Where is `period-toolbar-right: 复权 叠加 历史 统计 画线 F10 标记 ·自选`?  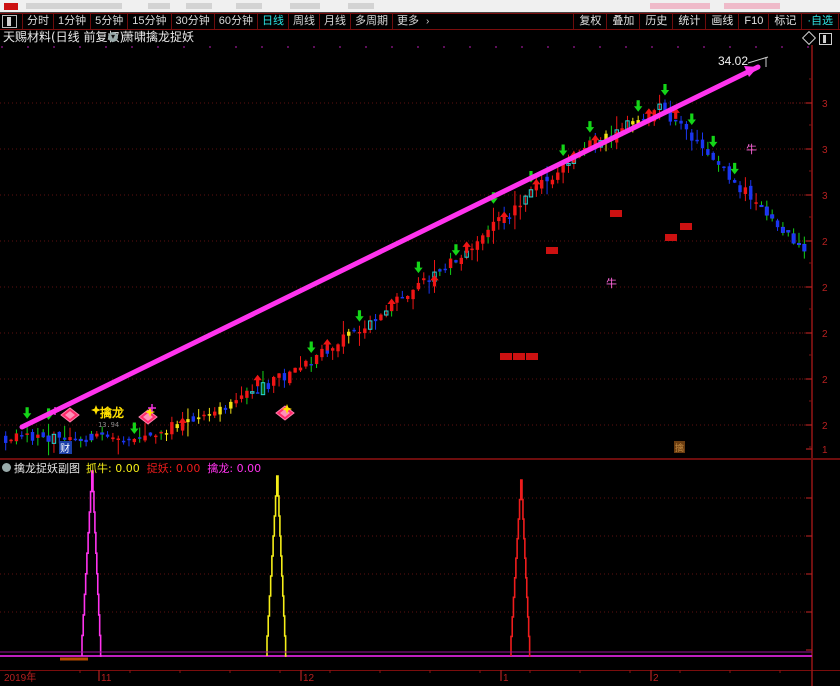
period-toolbar-right: 复权 叠加 历史 统计 画线 F10 标记 ·自选 is located at coordinates (706, 21).